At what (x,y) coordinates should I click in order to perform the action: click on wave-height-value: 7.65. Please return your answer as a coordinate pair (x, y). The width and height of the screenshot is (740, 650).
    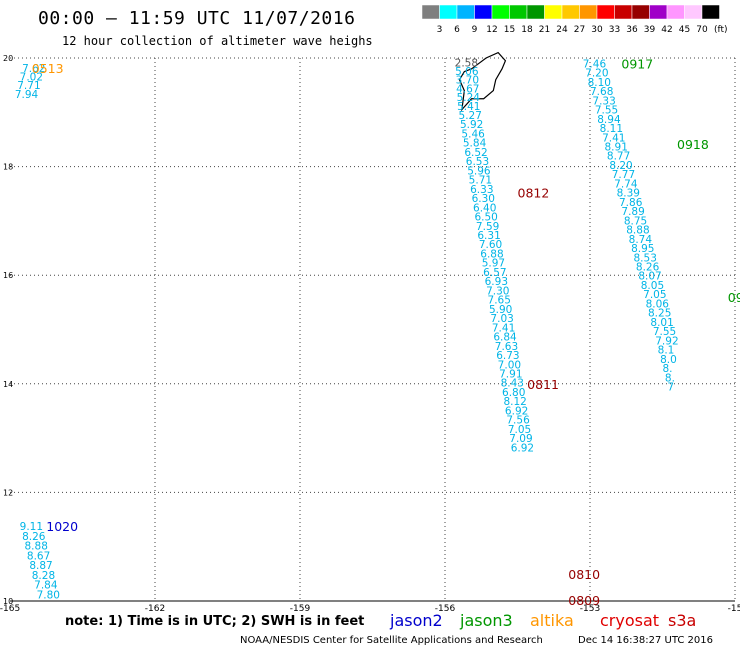
    Looking at the image, I should click on (499, 301).